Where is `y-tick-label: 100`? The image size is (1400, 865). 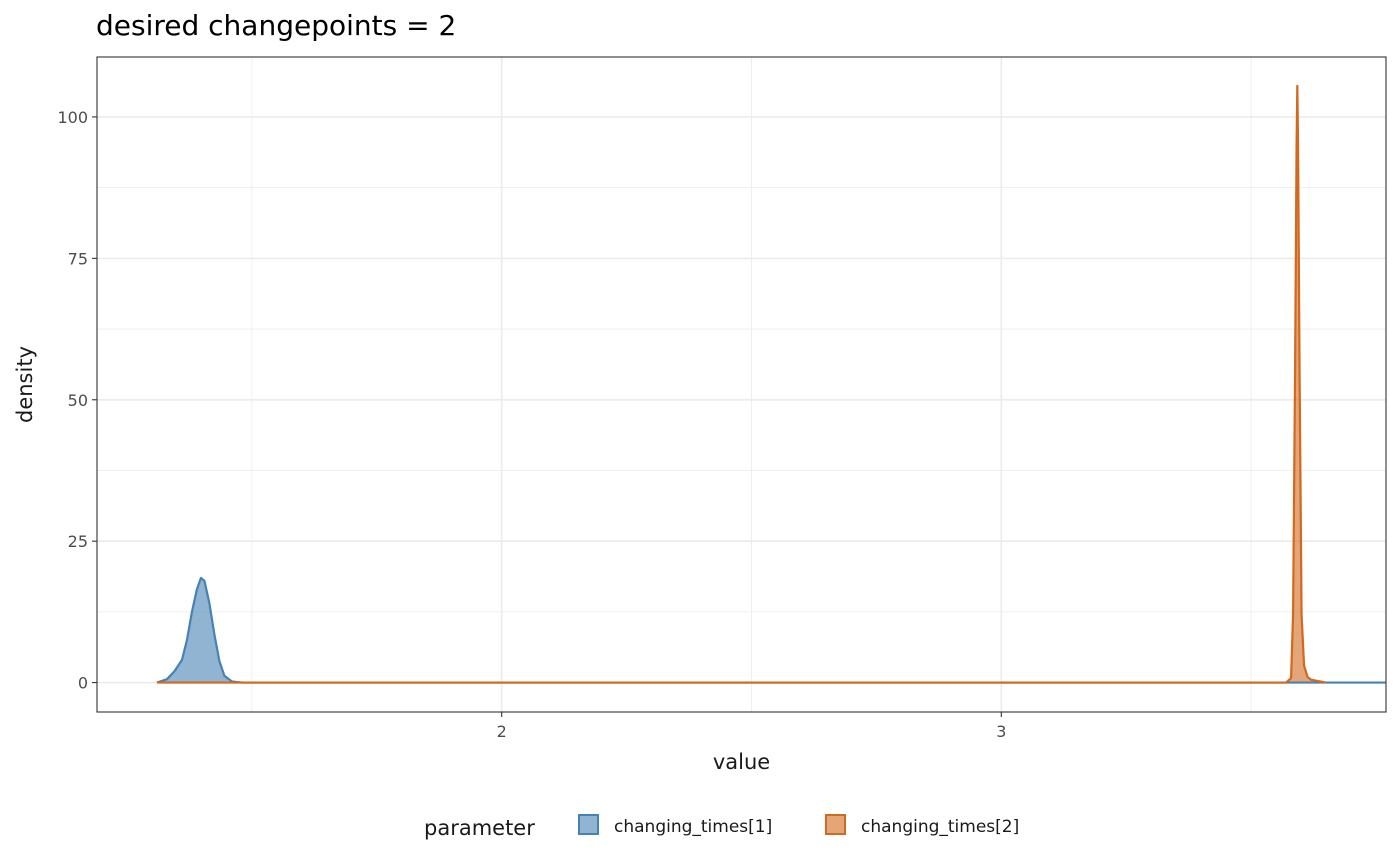 y-tick-label: 100 is located at coordinates (72, 117).